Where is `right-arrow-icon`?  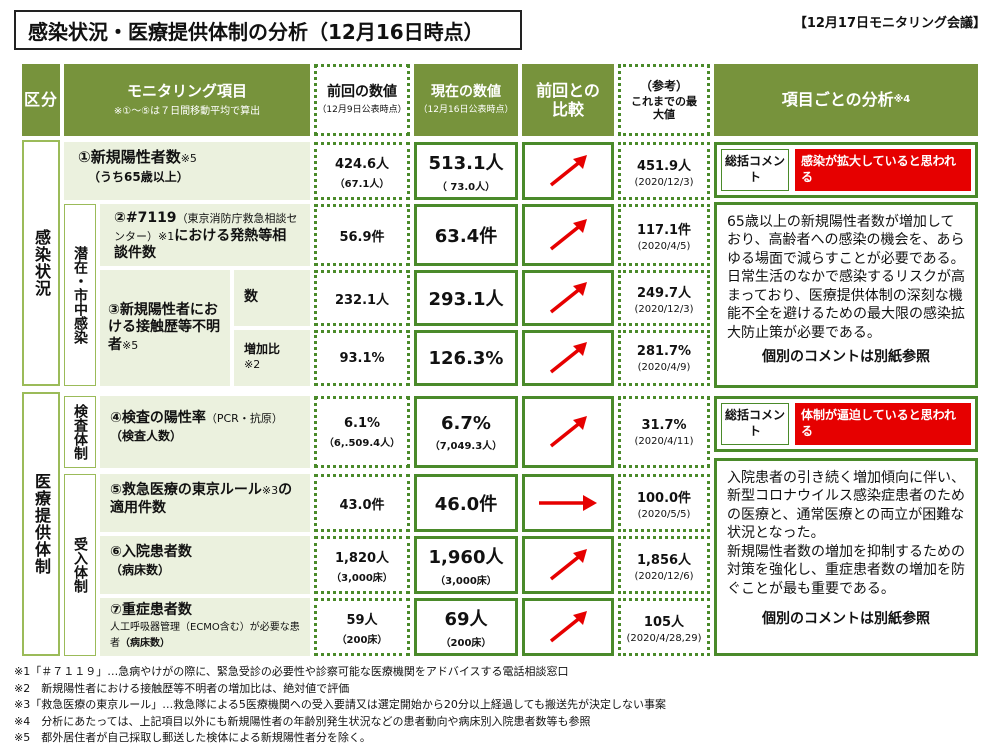 right-arrow-icon is located at coordinates (568, 503).